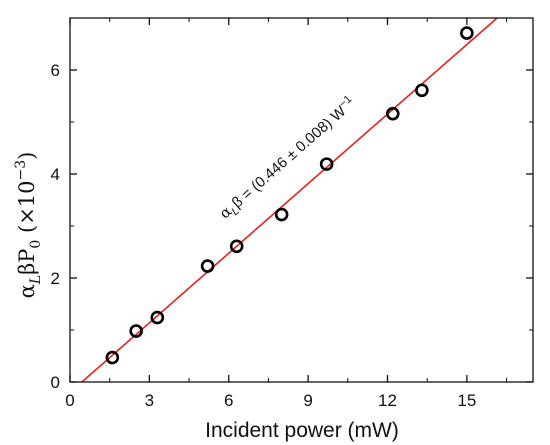 The image size is (550, 445). What do you see at coordinates (288, 159) in the screenshot?
I see `fit-annotation: αLβ = (0.446 ± 0.008) W−1` at bounding box center [288, 159].